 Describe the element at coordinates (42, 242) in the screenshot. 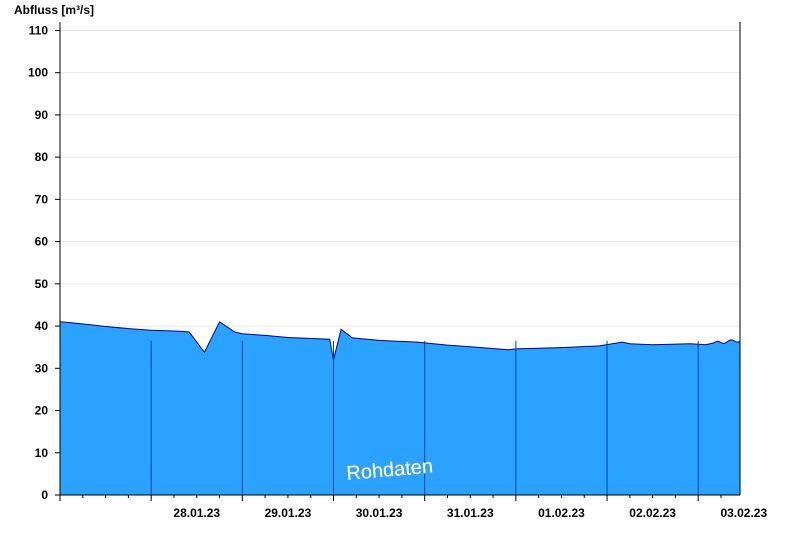

I see `y-tick-label: 60` at that location.